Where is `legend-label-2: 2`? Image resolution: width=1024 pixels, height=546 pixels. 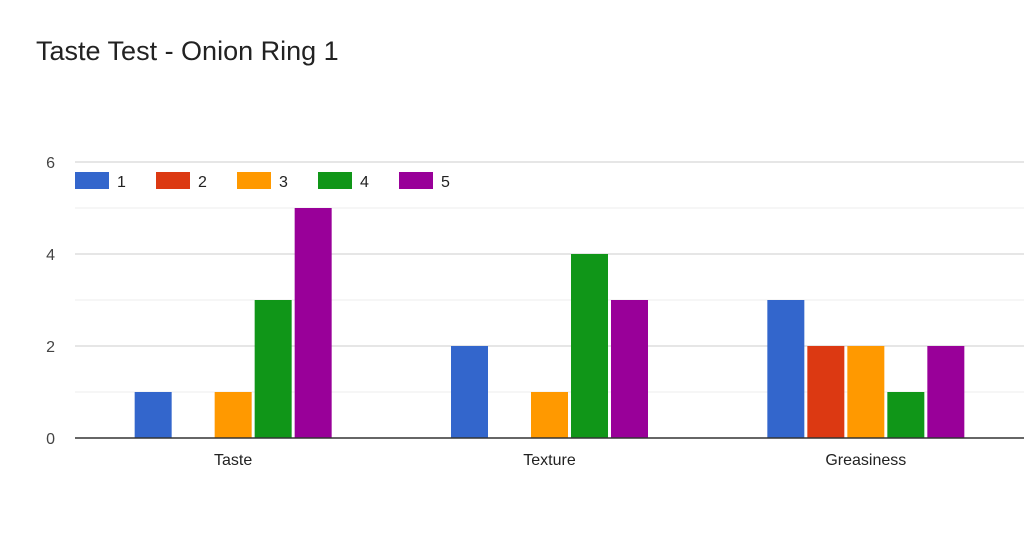
legend-label-2: 2 is located at coordinates (202, 182).